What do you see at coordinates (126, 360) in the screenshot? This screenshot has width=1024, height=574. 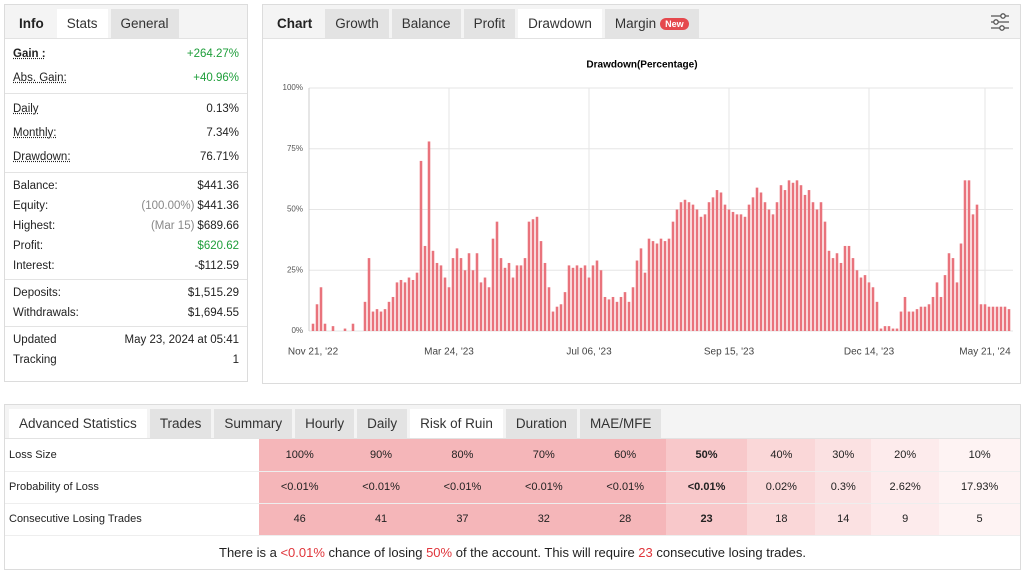 I see `stat-row: Tracking 1` at bounding box center [126, 360].